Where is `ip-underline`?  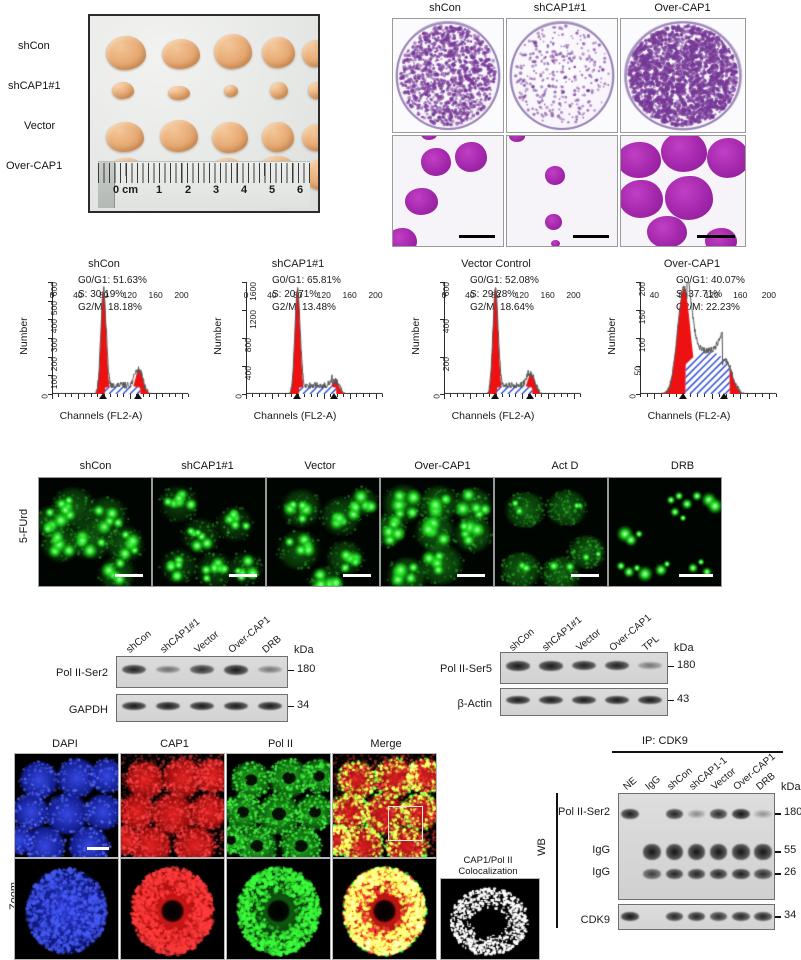
ip-underline is located at coordinates (697, 752).